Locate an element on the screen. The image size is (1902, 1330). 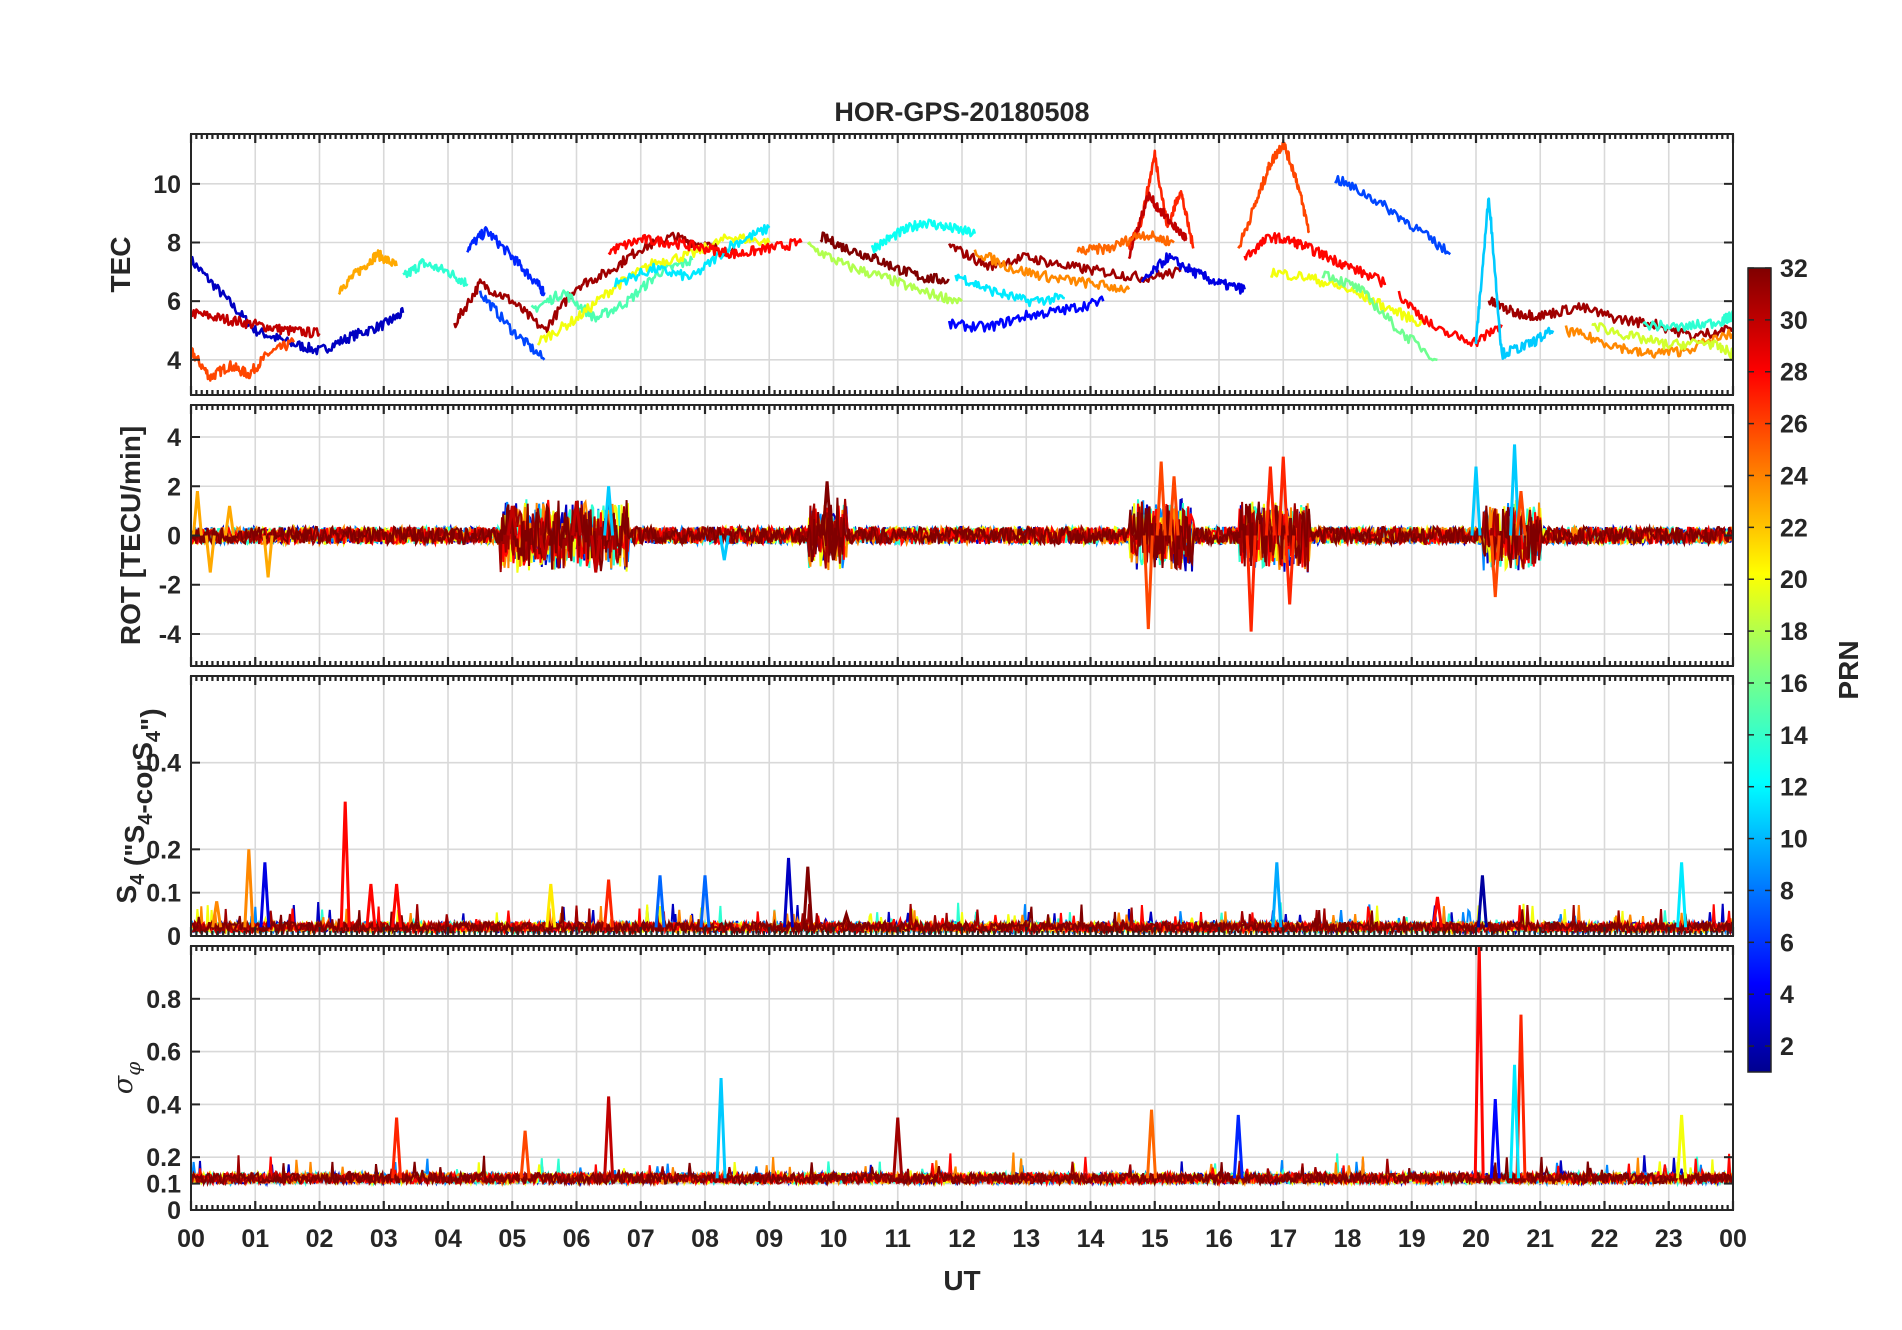
x-tick-label: 09 is located at coordinates (769, 1239).